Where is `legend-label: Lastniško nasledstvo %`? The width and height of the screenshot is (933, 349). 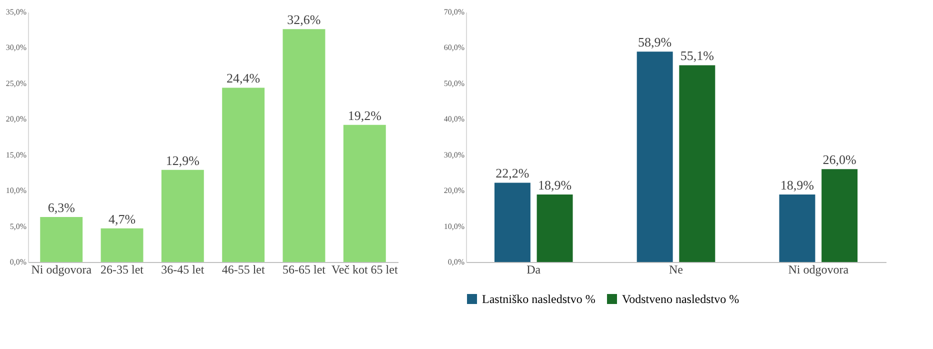
legend-label: Lastniško nasledstvo % is located at coordinates (539, 299).